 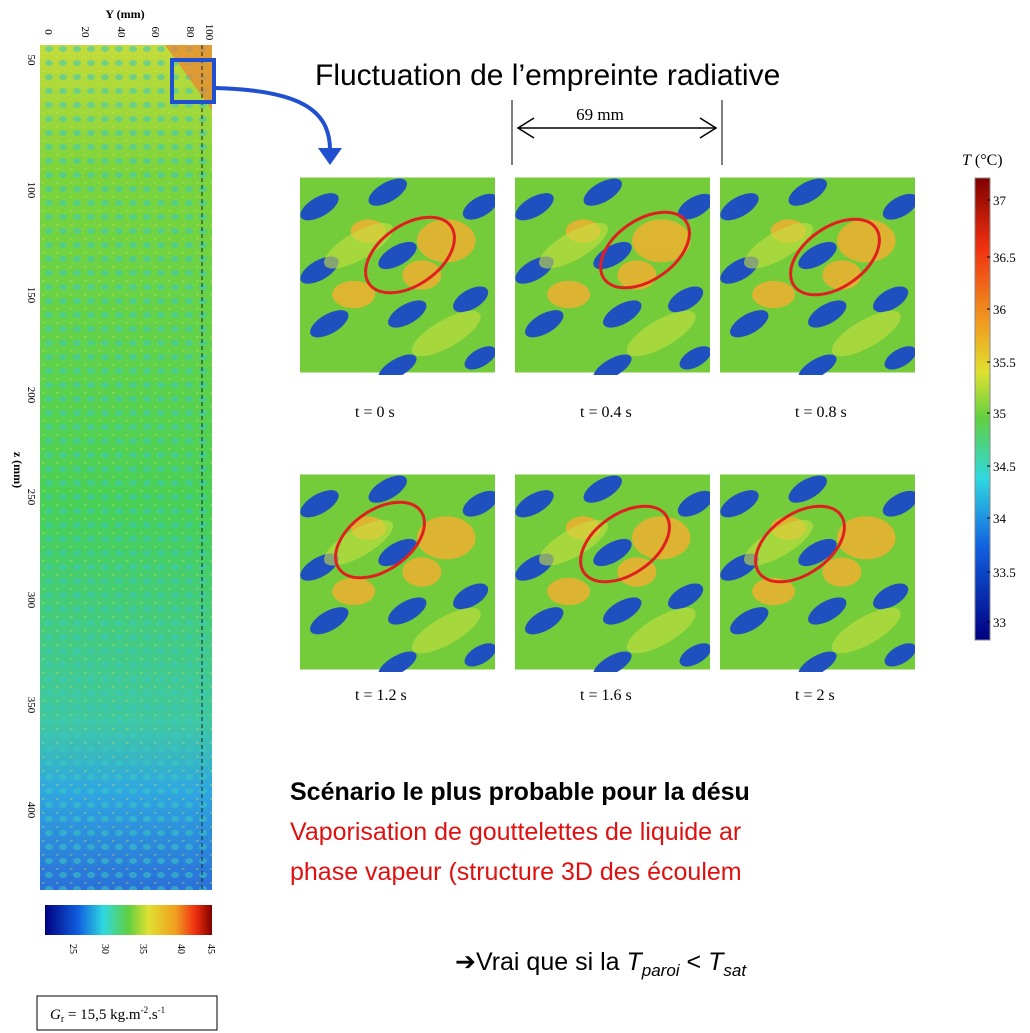 I want to click on colorbar-tick-label: 36, so click(x=1000, y=309).